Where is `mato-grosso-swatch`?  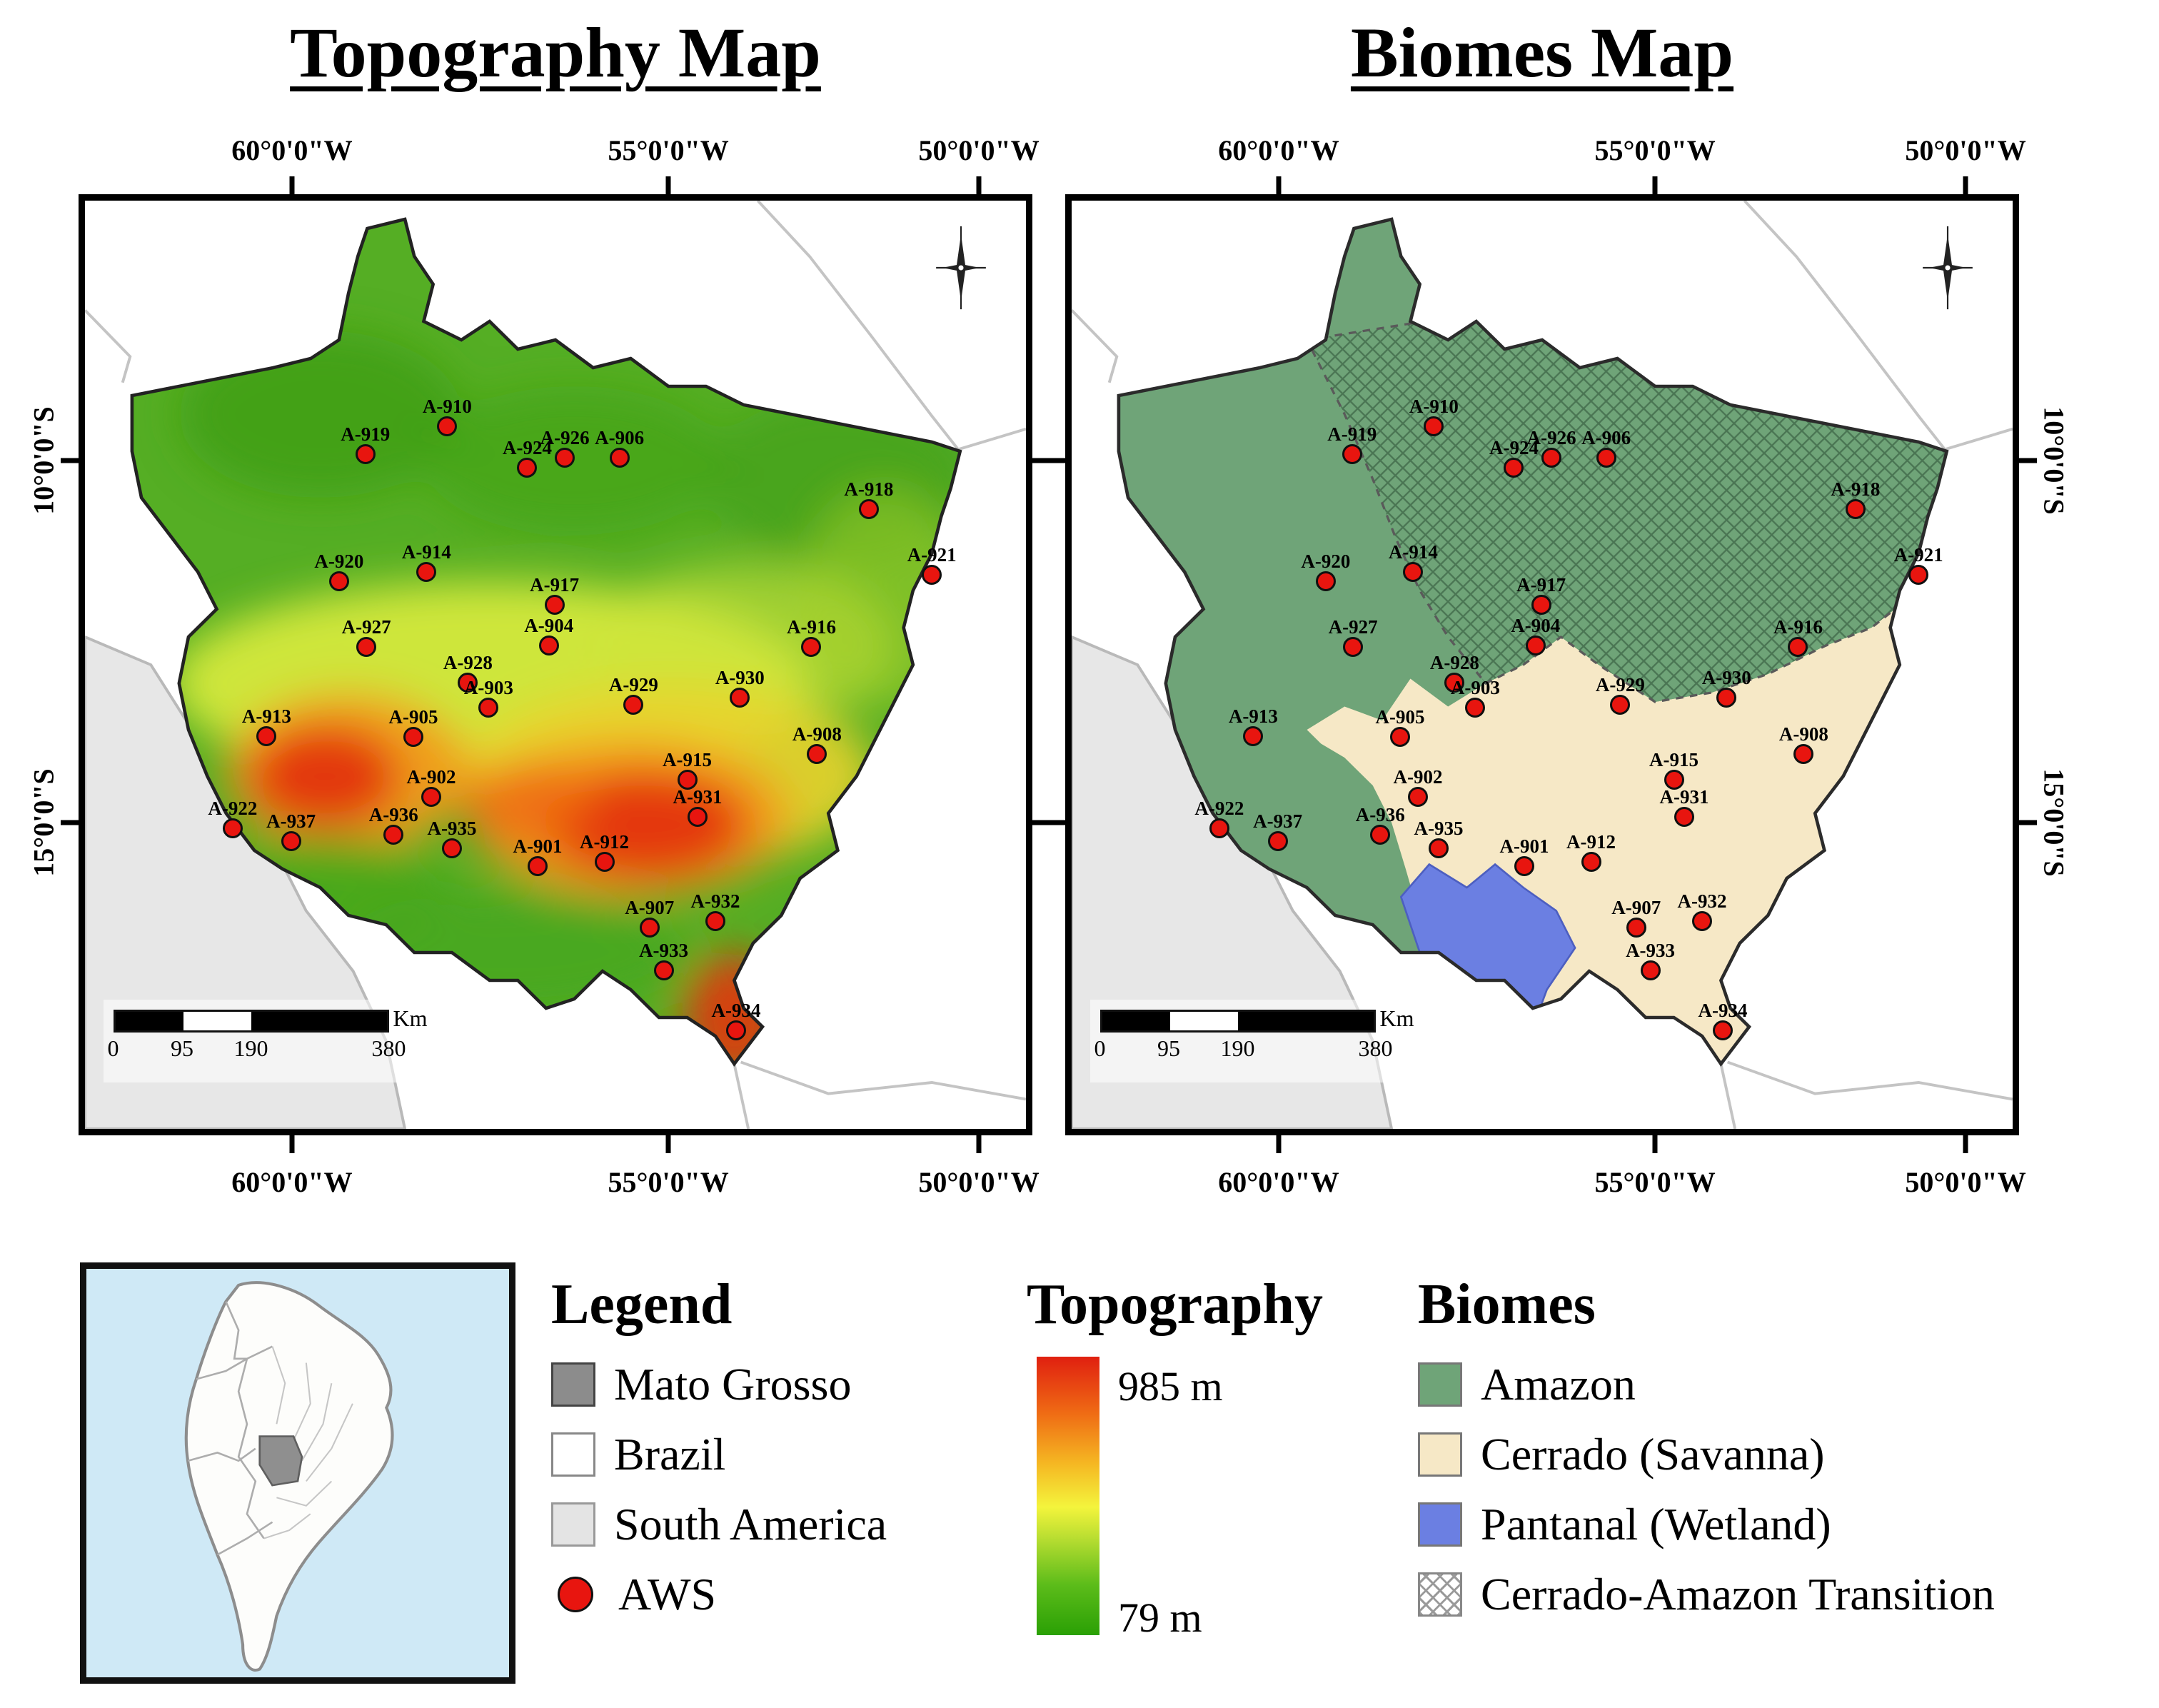 mato-grosso-swatch is located at coordinates (573, 1384).